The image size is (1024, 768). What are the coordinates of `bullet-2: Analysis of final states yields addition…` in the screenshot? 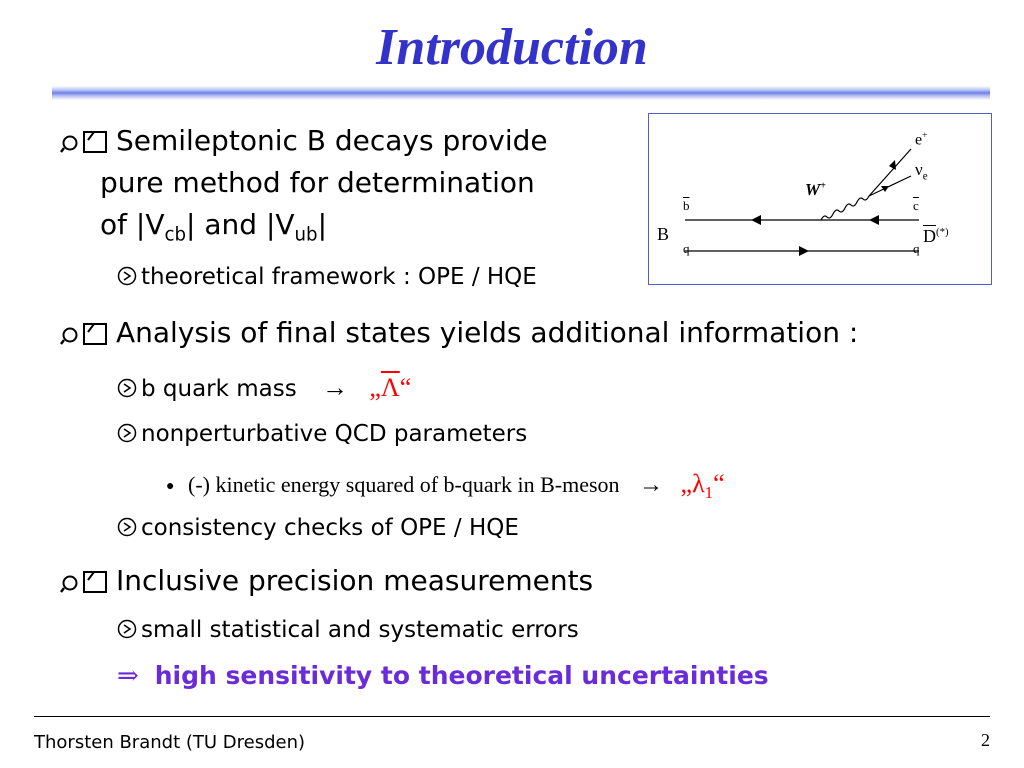 It's located at (459, 335).